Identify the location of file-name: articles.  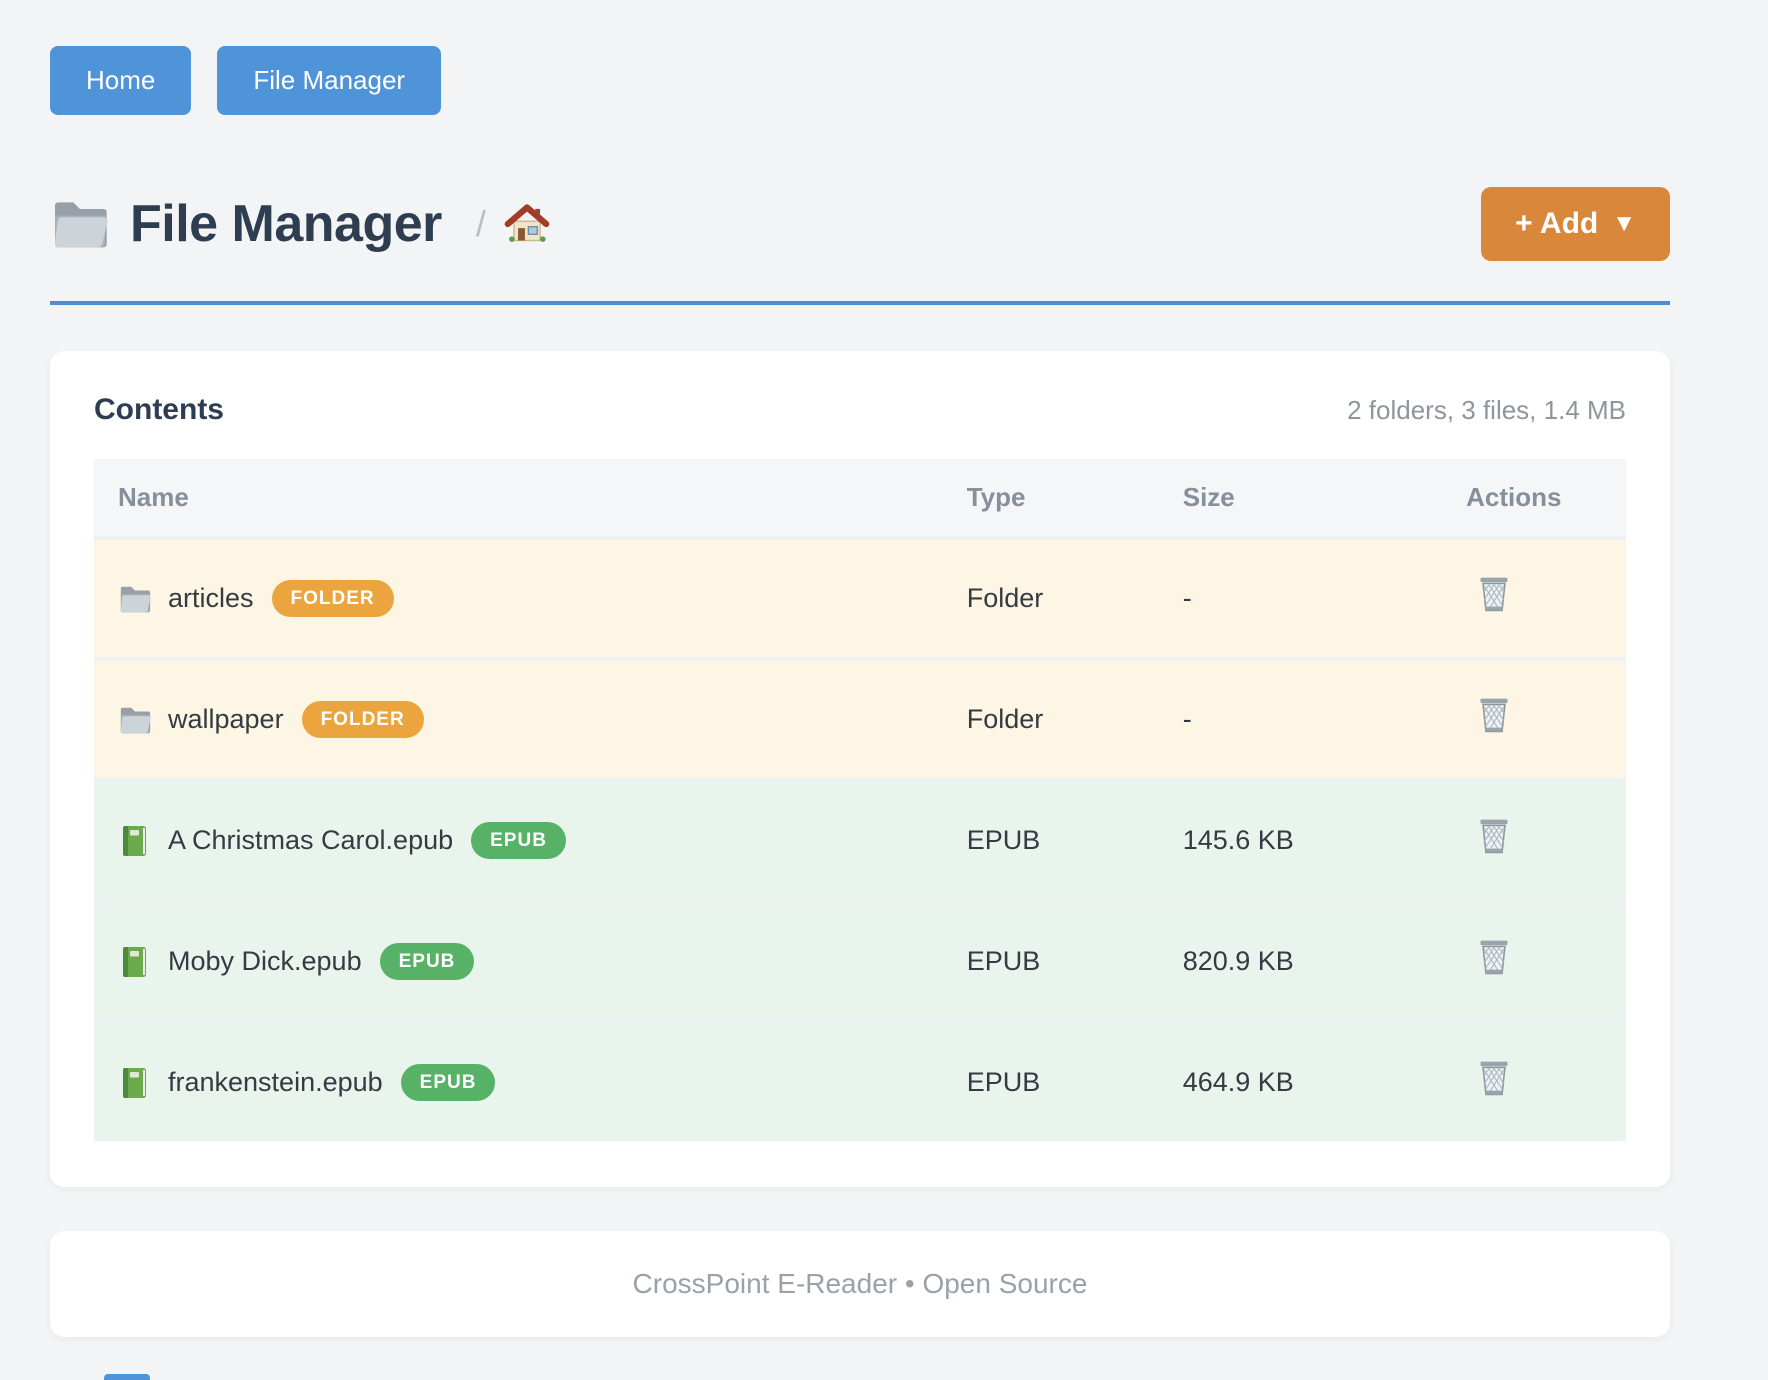
(211, 598).